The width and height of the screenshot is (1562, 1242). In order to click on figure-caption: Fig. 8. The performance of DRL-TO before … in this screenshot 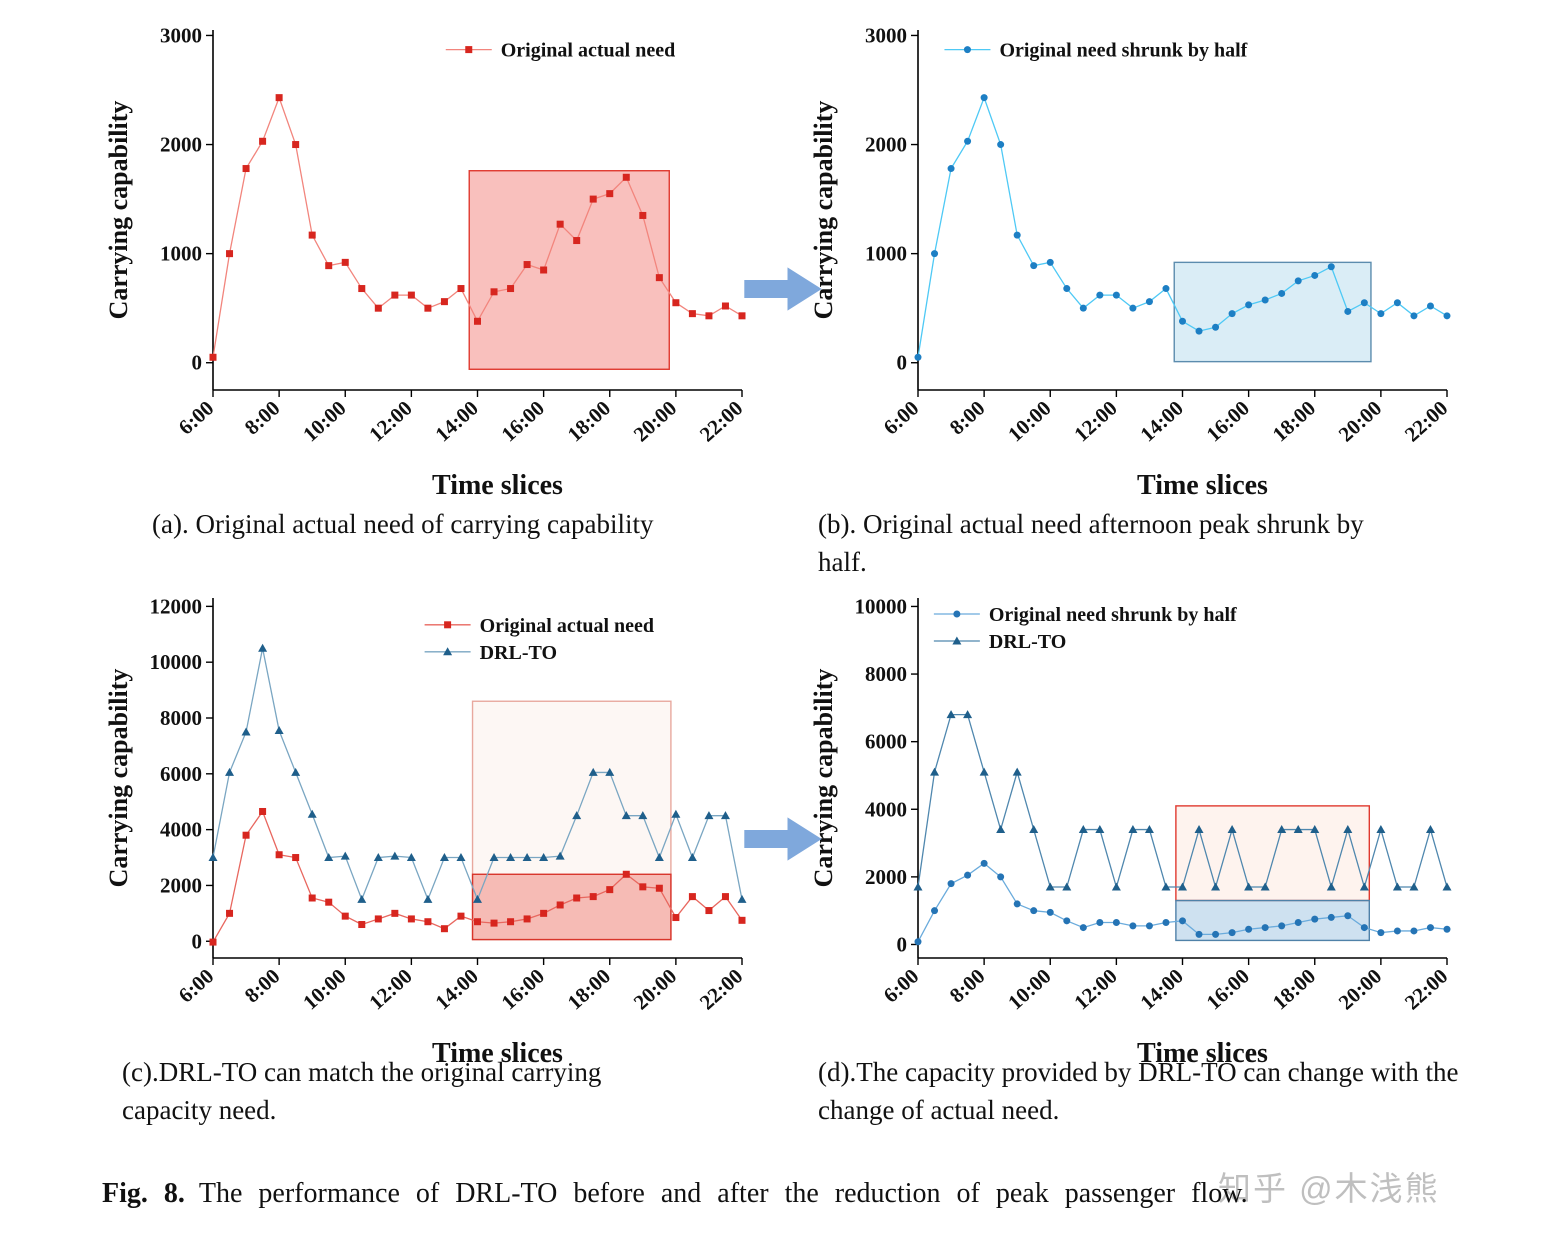, I will do `click(675, 1194)`.